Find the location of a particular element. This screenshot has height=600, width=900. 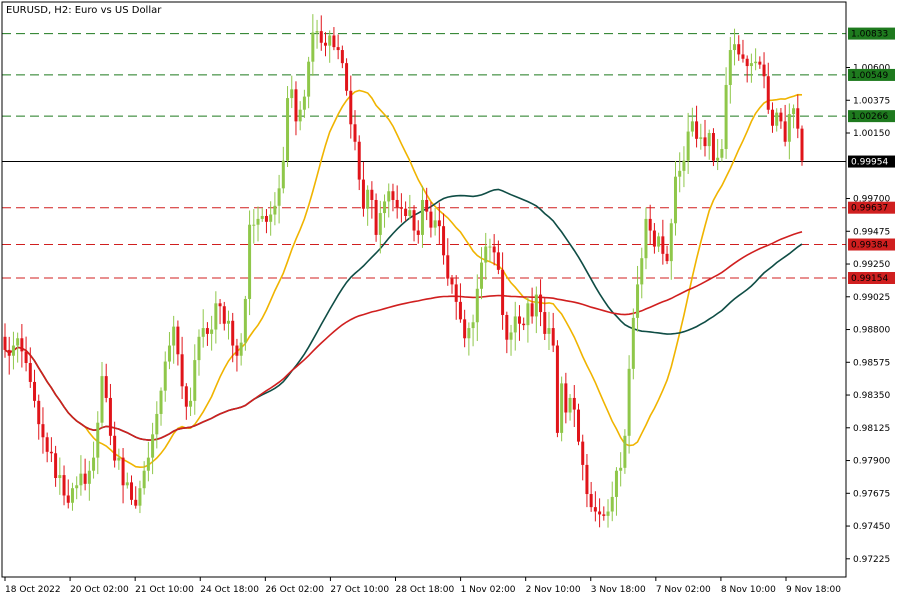

time-tick-label: 27 Oct 10:00 is located at coordinates (359, 590).